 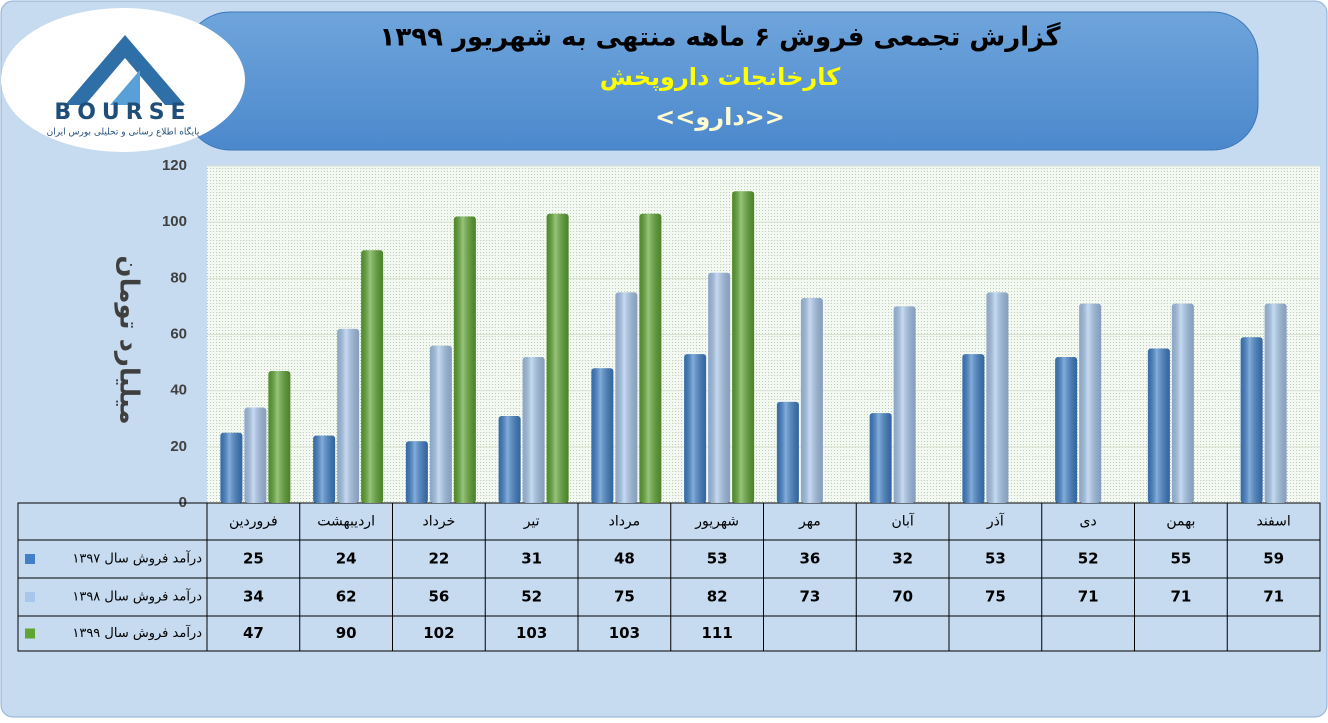 I want to click on table-value: 82, so click(x=717, y=597).